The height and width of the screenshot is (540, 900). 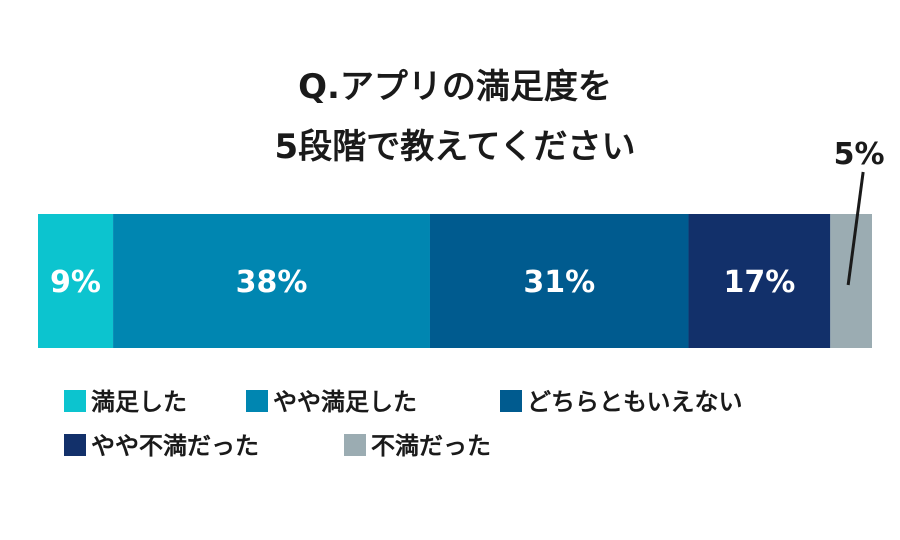 I want to click on value-label-3: 31%, so click(x=559, y=282).